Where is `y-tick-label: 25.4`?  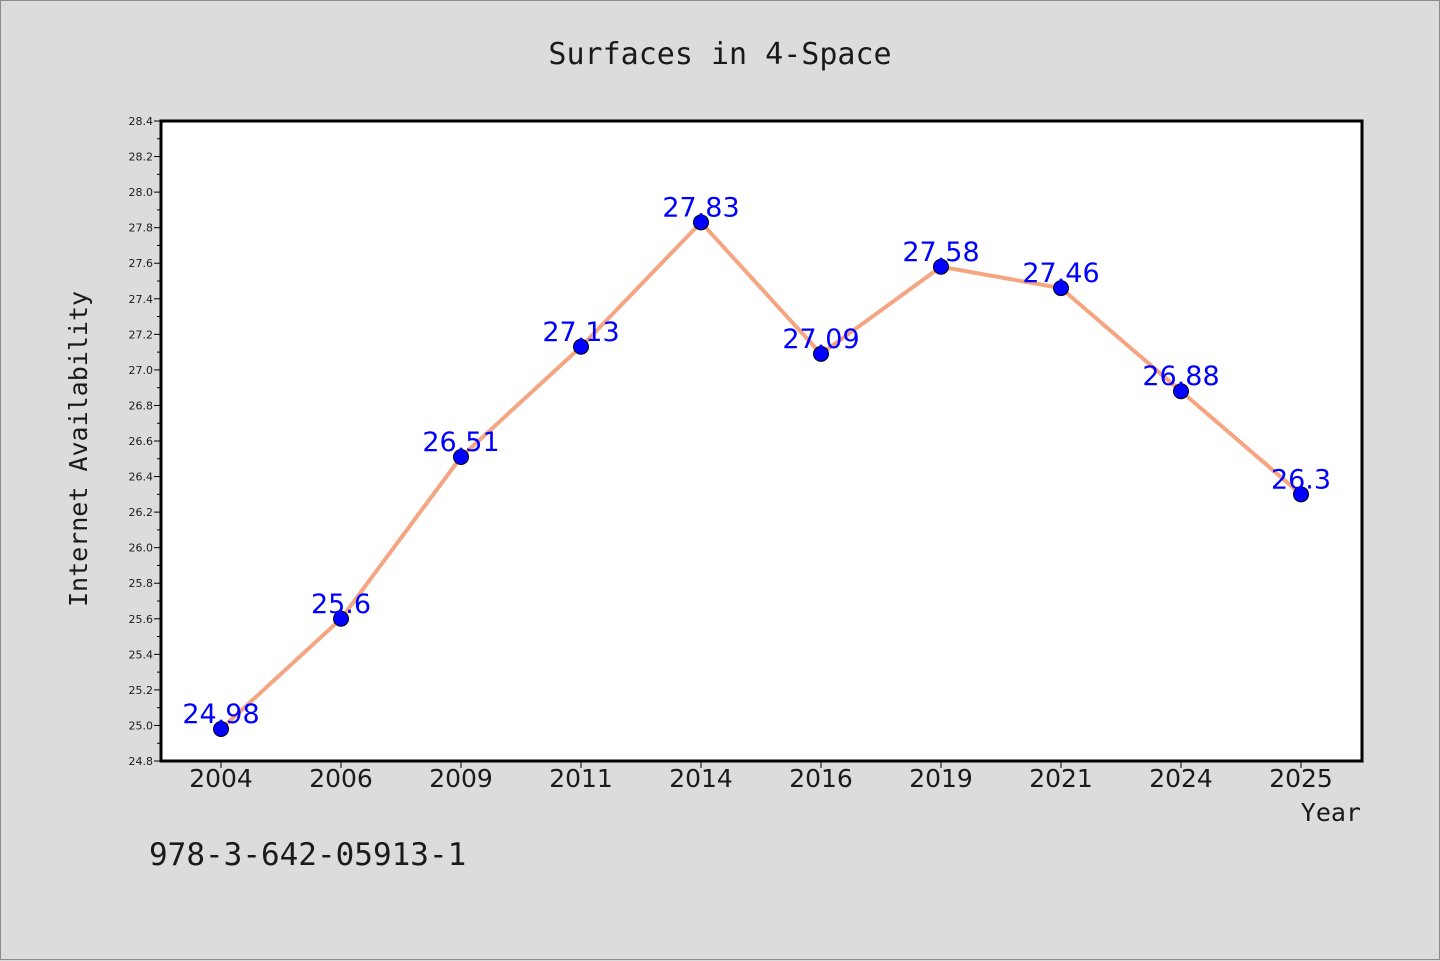
y-tick-label: 25.4 is located at coordinates (141, 654).